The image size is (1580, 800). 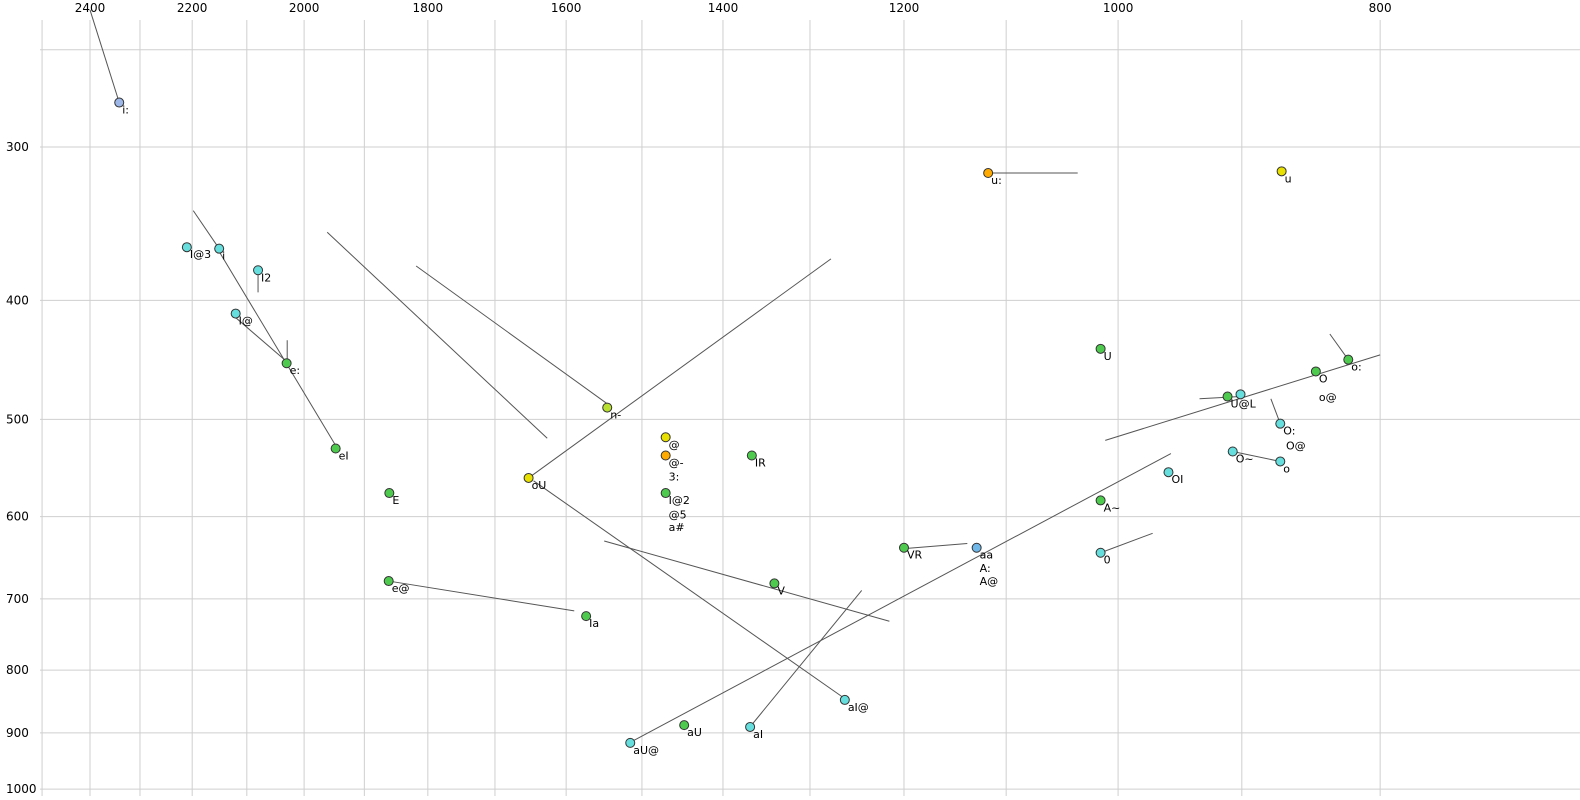 What do you see at coordinates (1289, 431) in the screenshot?
I see `point-label: O:` at bounding box center [1289, 431].